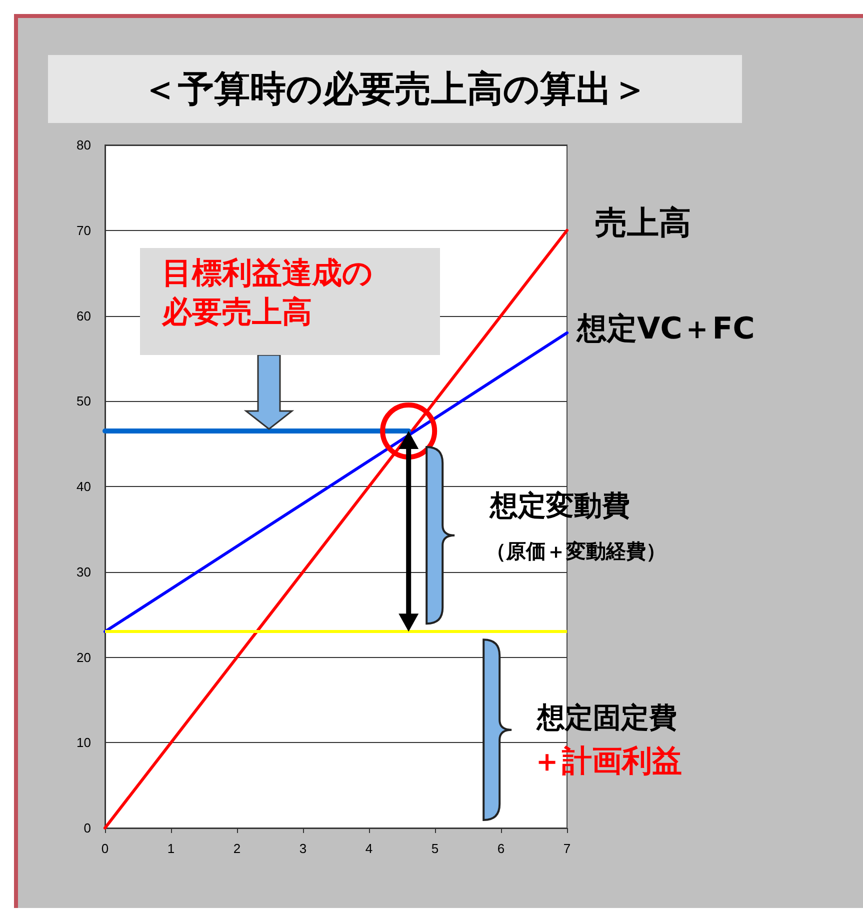  Describe the element at coordinates (83, 742) in the screenshot. I see `y-tick-label: 10` at that location.